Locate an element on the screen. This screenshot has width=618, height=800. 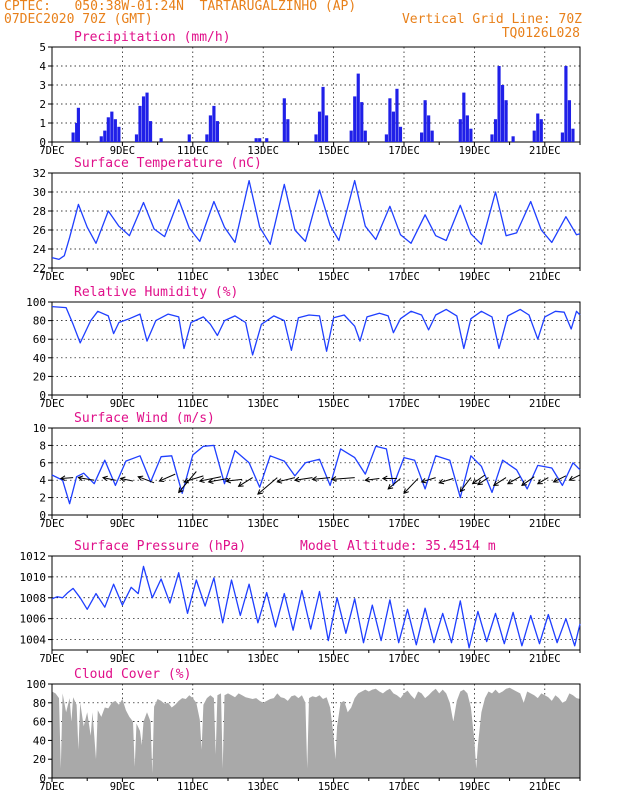
y-tick-label: 32 is located at coordinates (39, 173).